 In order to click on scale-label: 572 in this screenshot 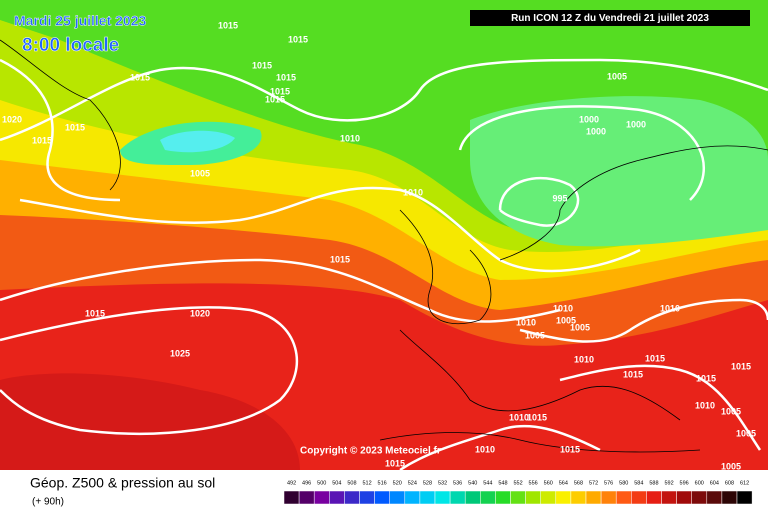, I will do `click(593, 483)`.